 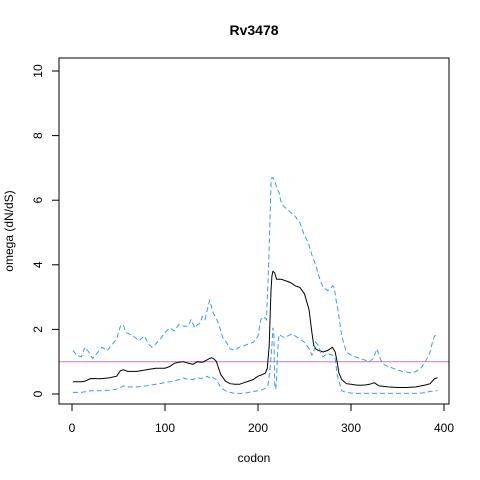 I want to click on x-axis-label: codon, so click(x=254, y=458).